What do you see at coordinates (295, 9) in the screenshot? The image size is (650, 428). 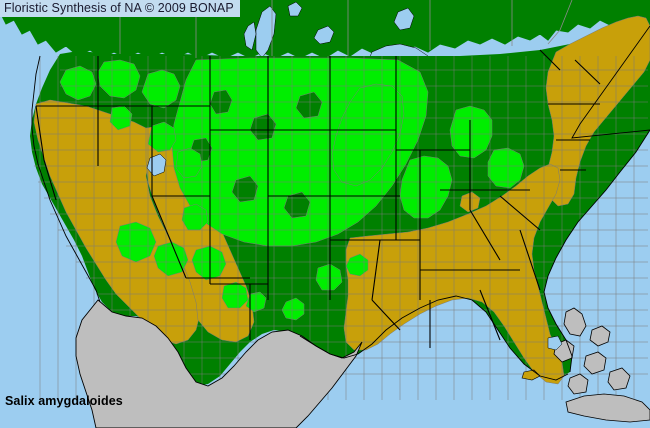 I see `lake-small-north-a` at bounding box center [295, 9].